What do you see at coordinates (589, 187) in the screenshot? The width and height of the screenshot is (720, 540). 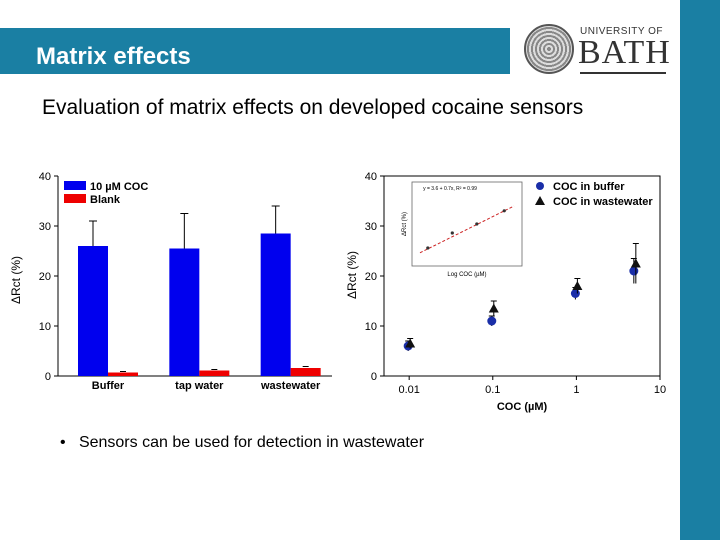 I see `scatter-legend-label: COC in buffer` at bounding box center [589, 187].